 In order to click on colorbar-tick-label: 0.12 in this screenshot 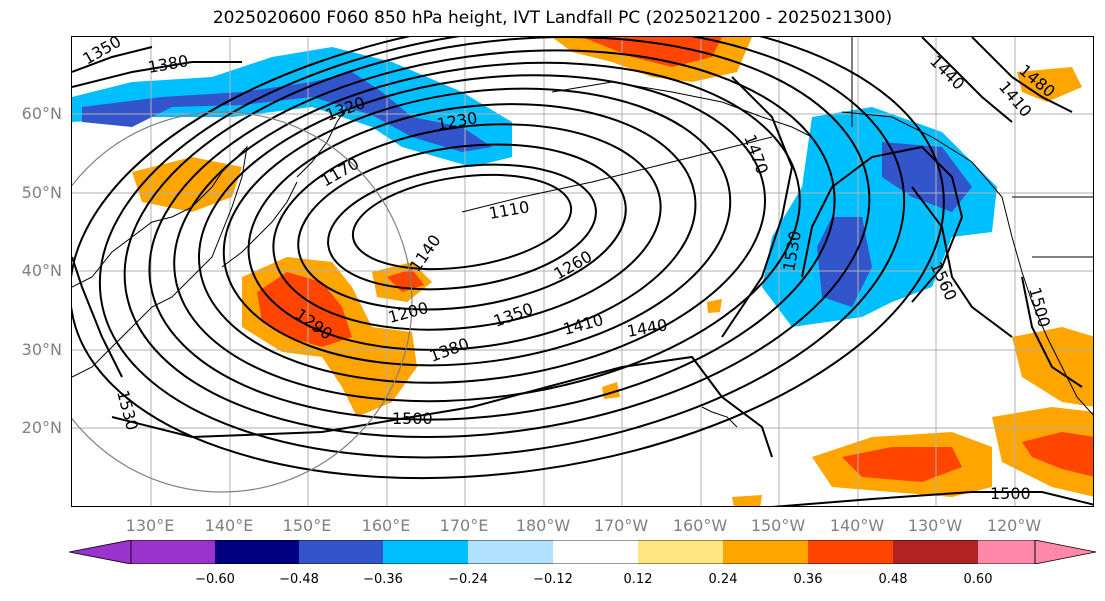, I will do `click(638, 579)`.